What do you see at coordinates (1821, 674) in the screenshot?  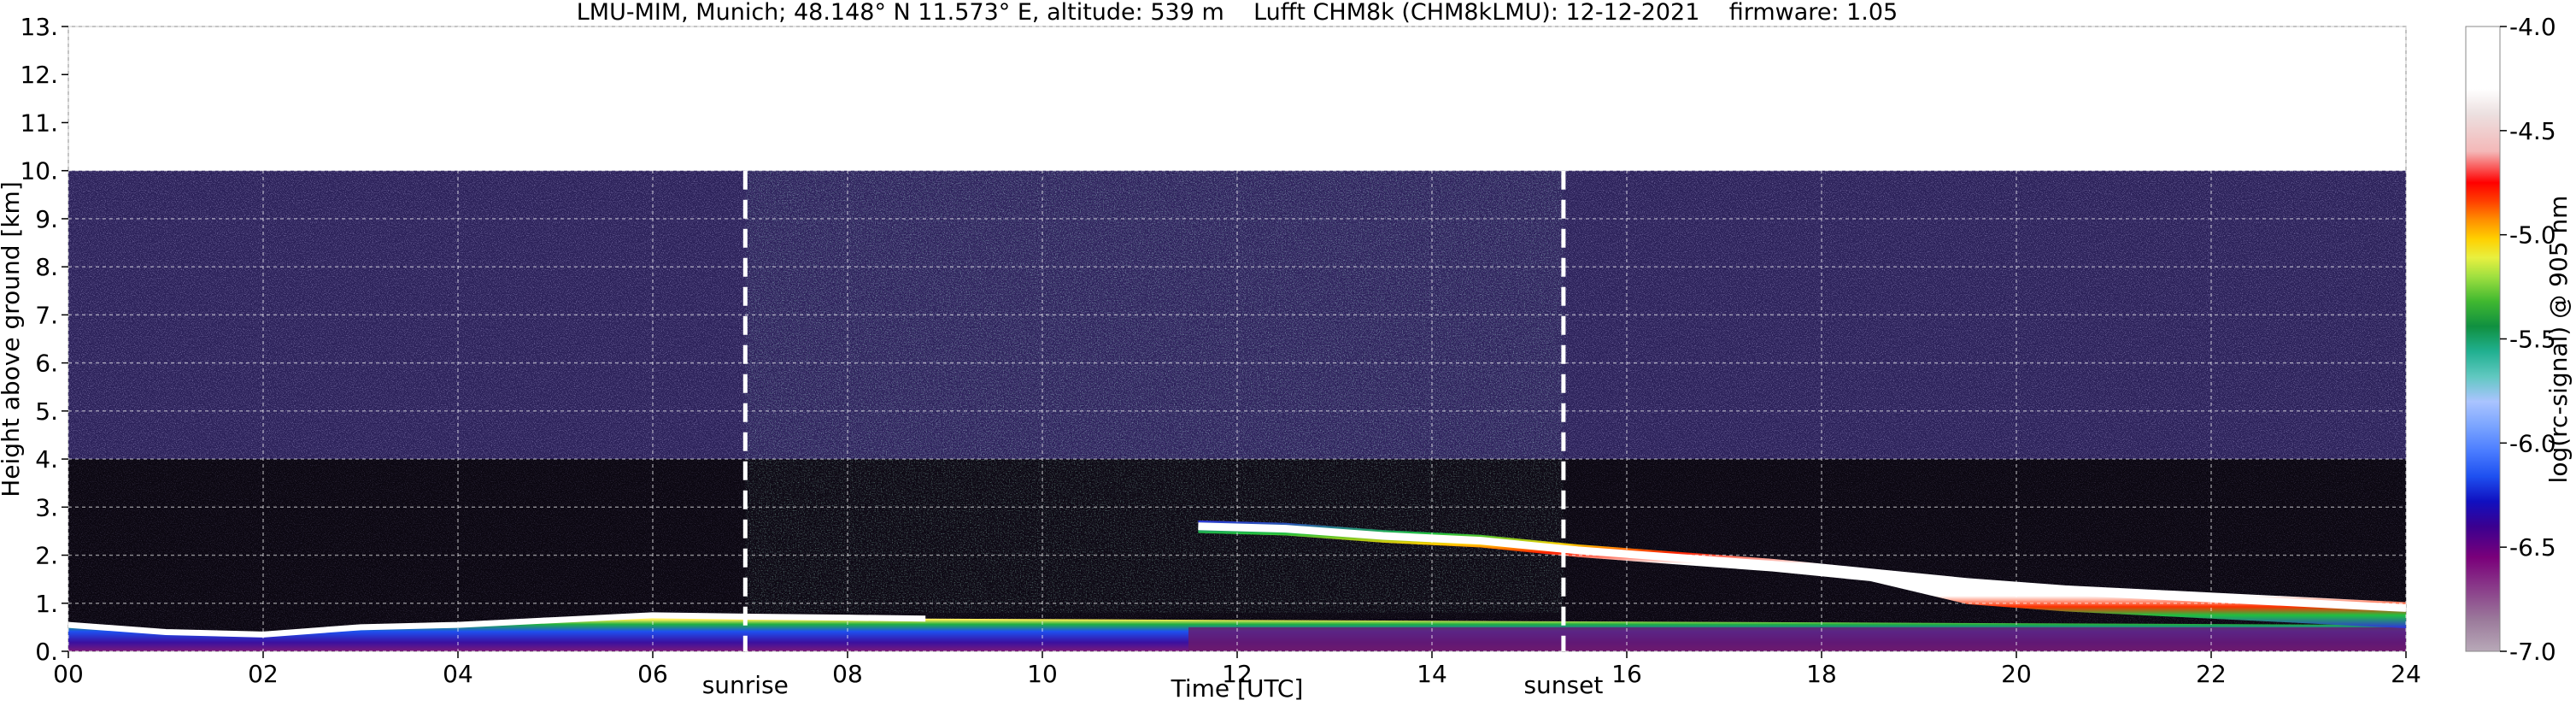 I see `x-tick-label: 18` at bounding box center [1821, 674].